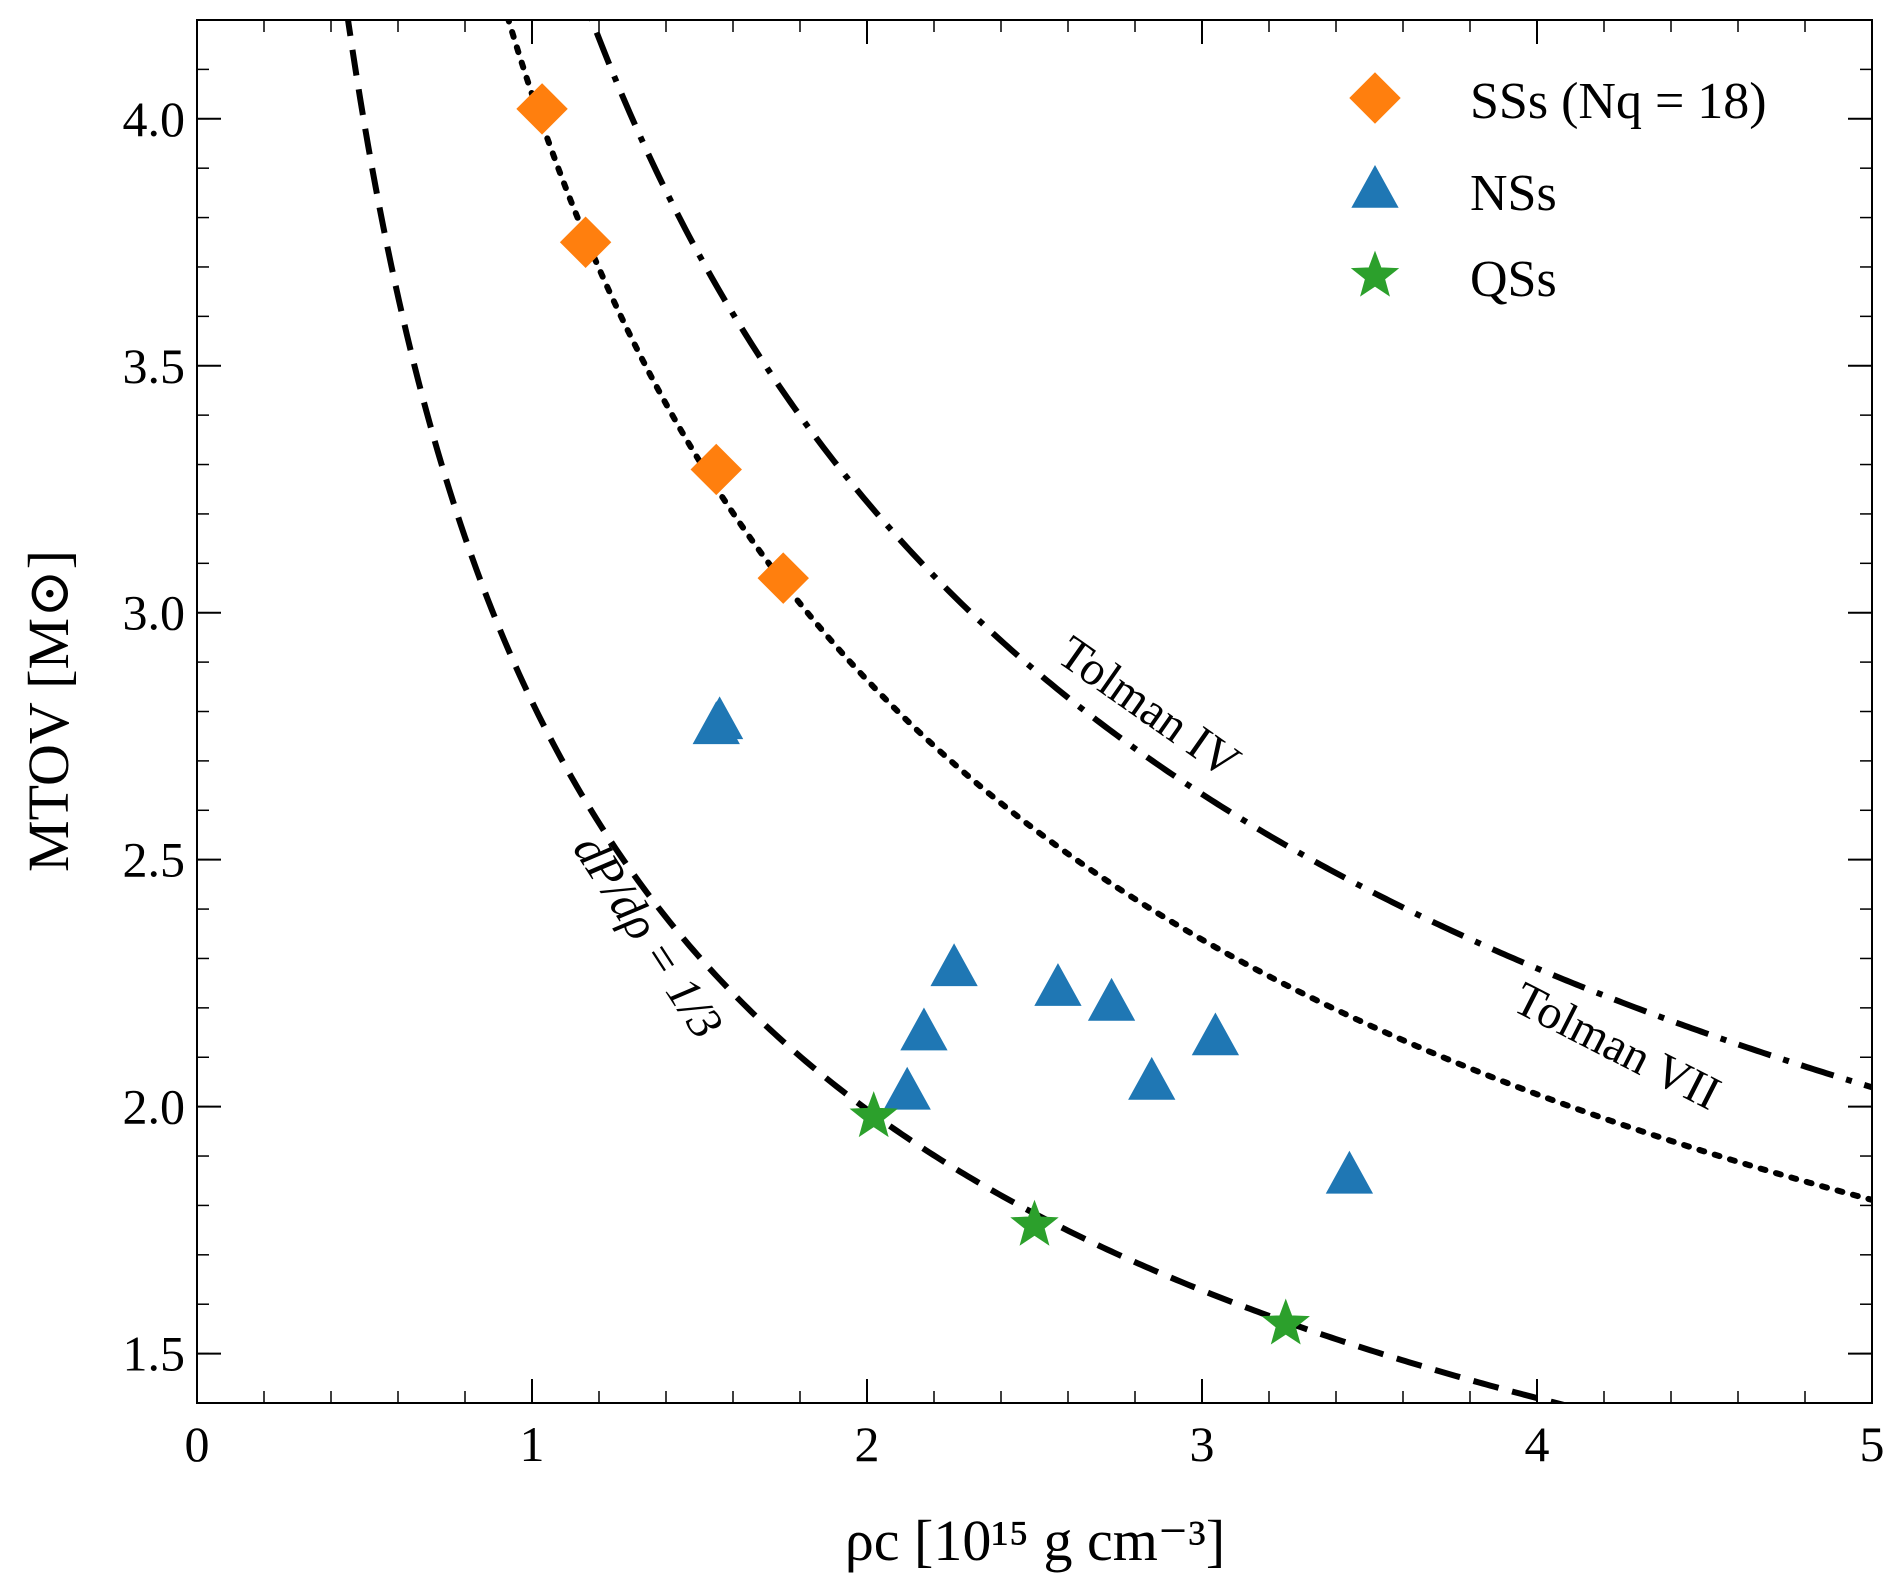  Describe the element at coordinates (1618, 101) in the screenshot. I see `legend-label-sss: SSs (Nq = 18)` at that location.